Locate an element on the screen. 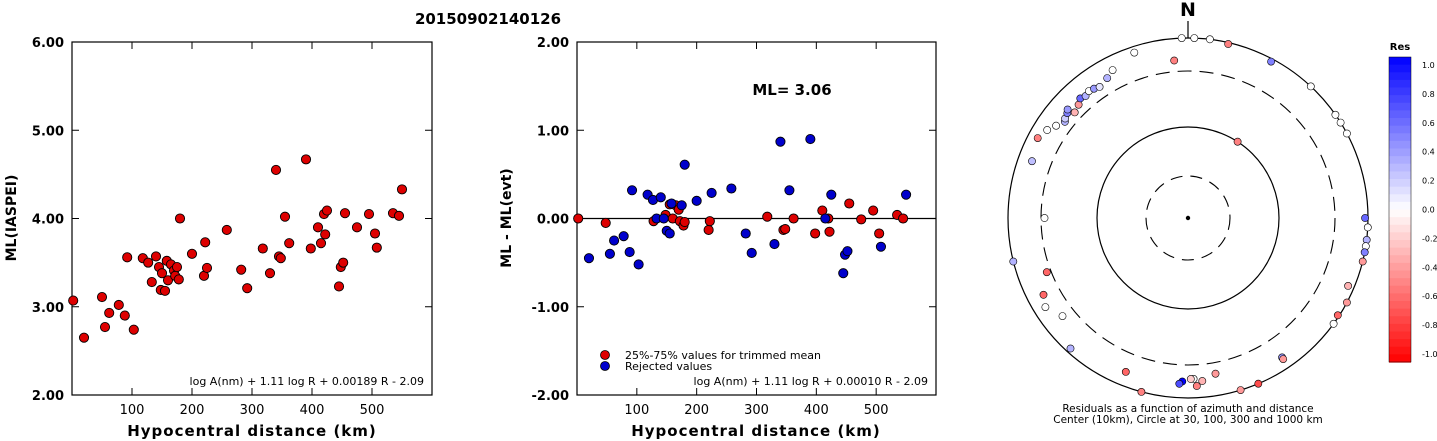 Image resolution: width=1437 pixels, height=441 pixels. y-tick-label: -2.00 is located at coordinates (550, 396).